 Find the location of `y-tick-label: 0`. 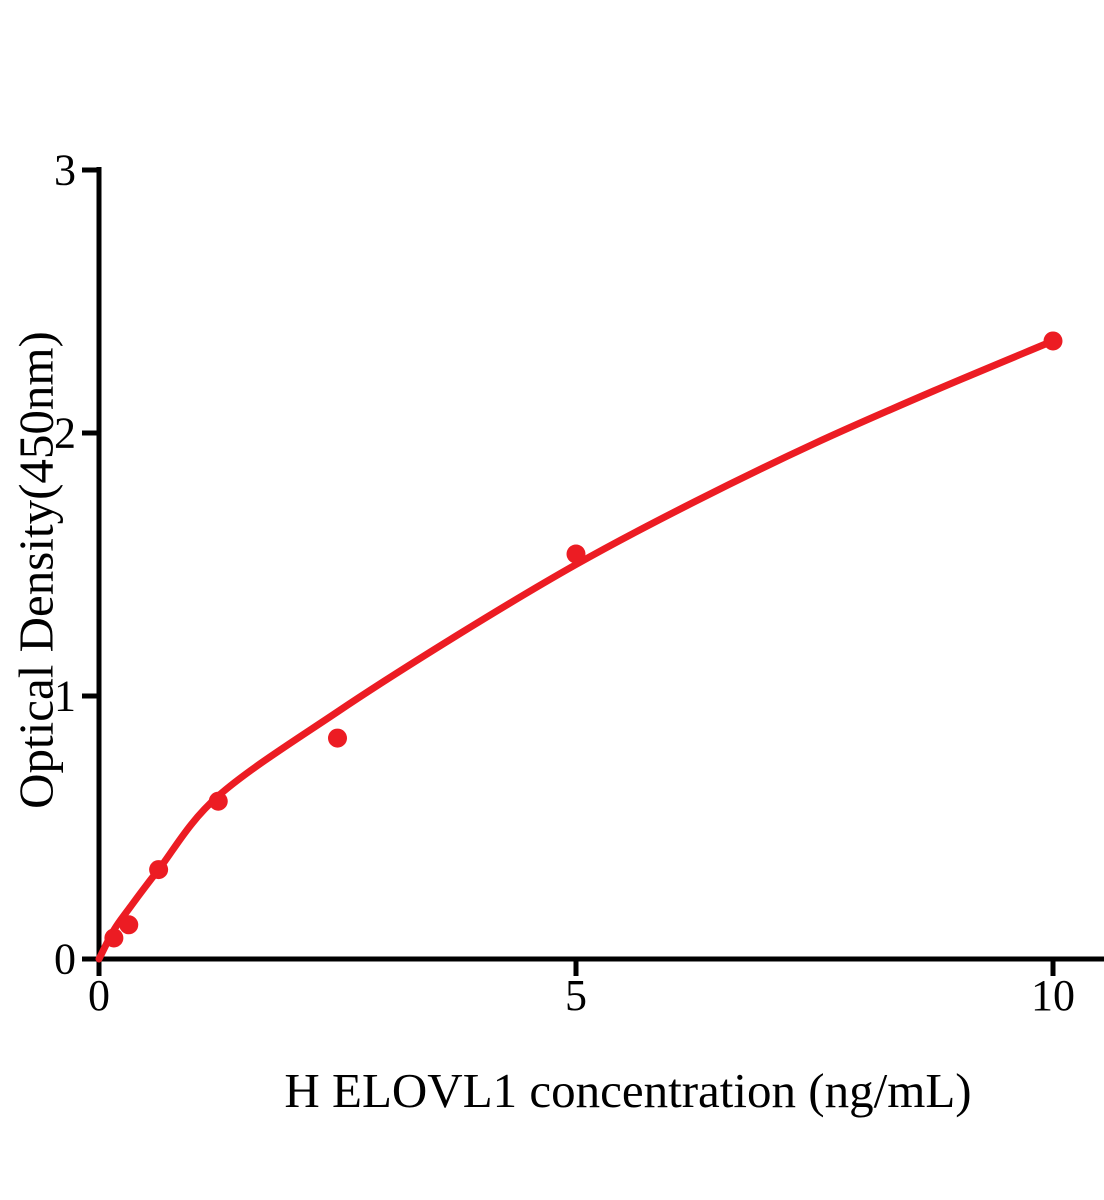

y-tick-label: 0 is located at coordinates (65, 959).